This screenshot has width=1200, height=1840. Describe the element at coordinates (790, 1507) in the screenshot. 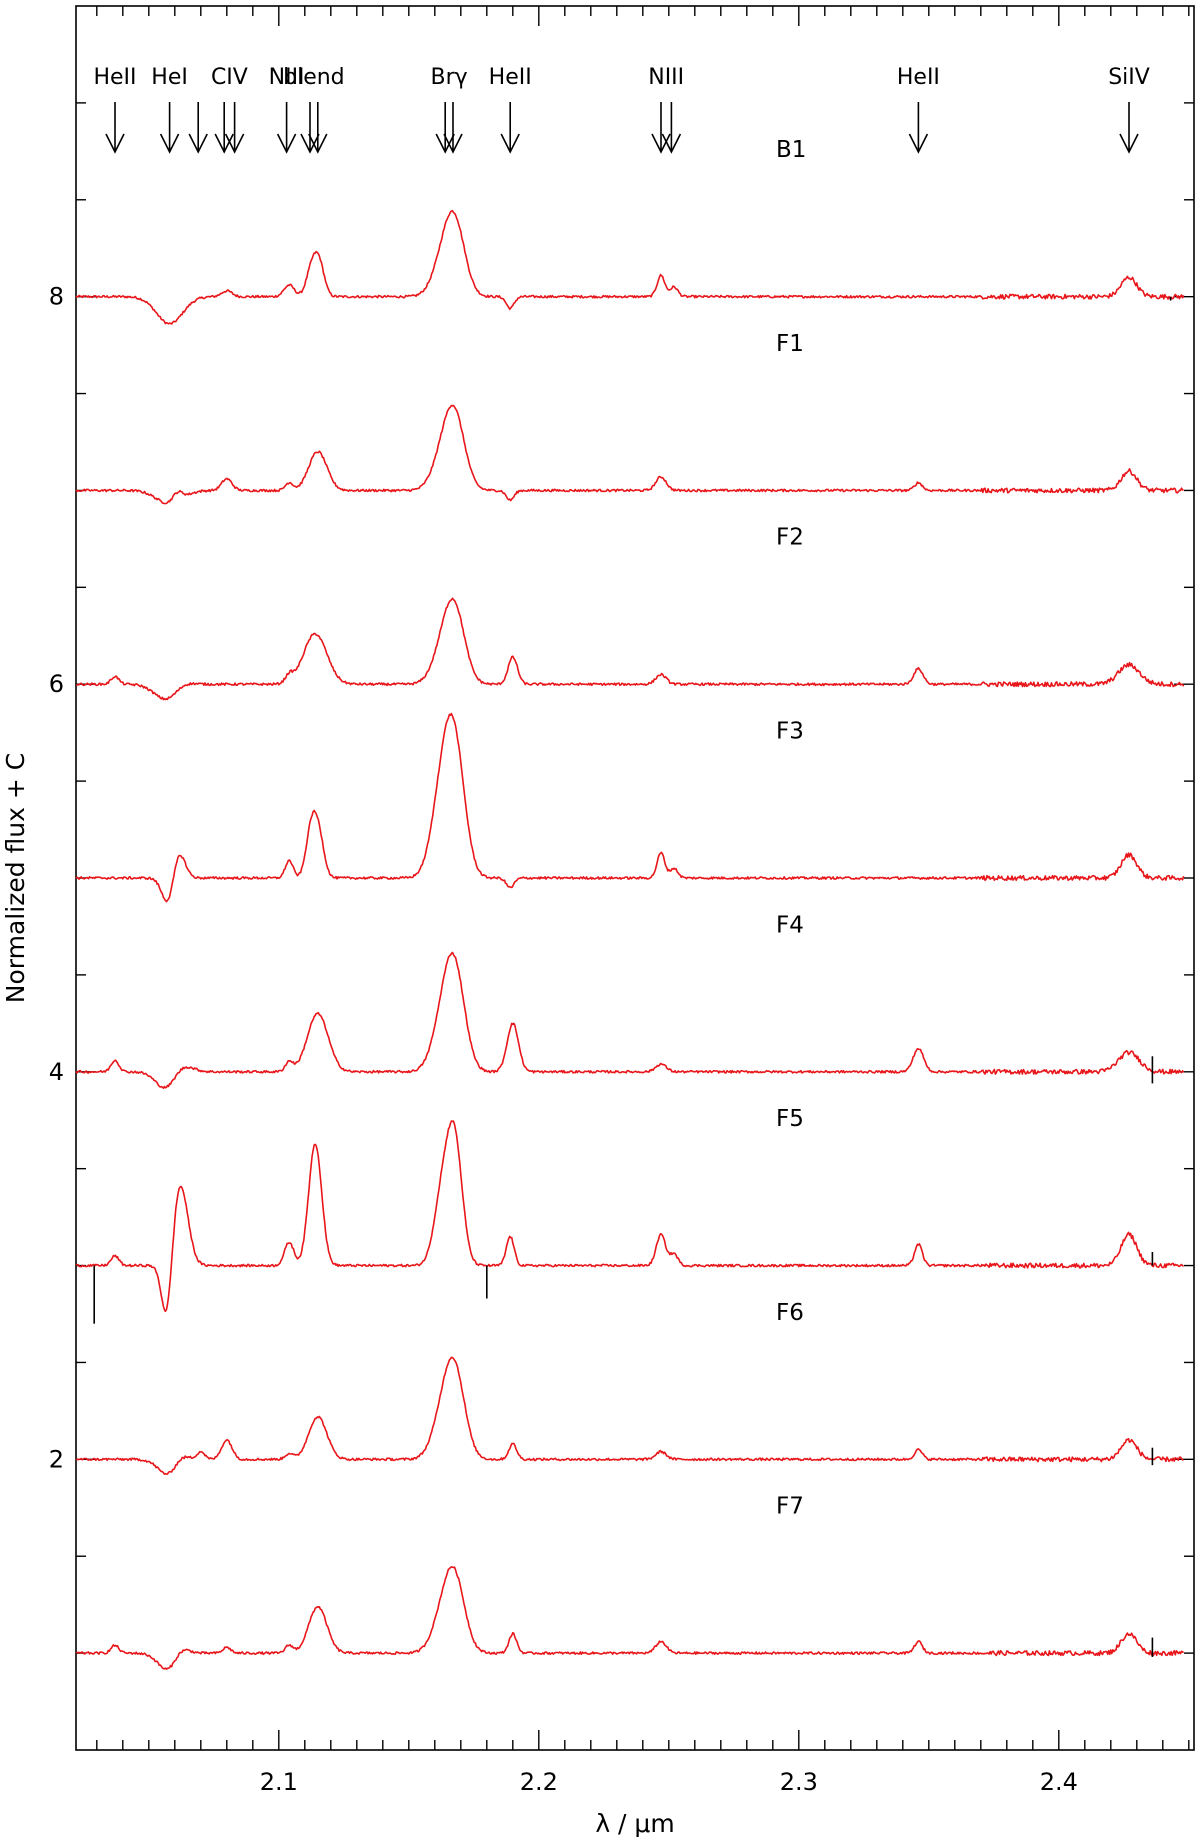

I see `series-label: F7` at that location.